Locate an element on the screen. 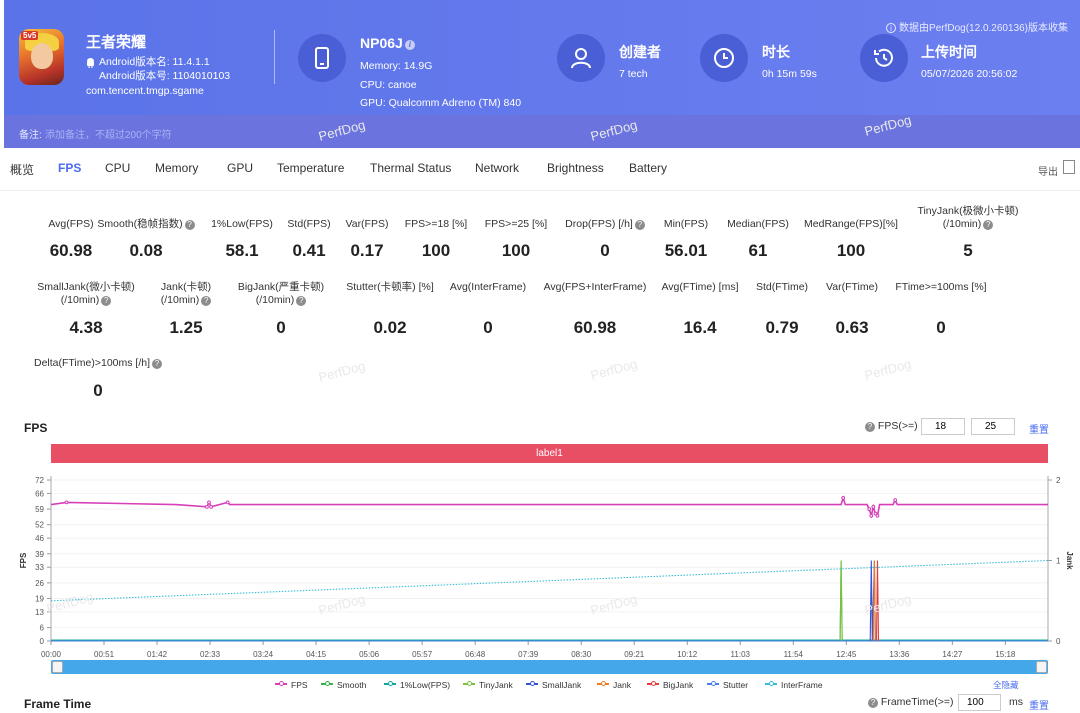  metric-label: Avg(FPS+InterFrame) is located at coordinates (595, 287).